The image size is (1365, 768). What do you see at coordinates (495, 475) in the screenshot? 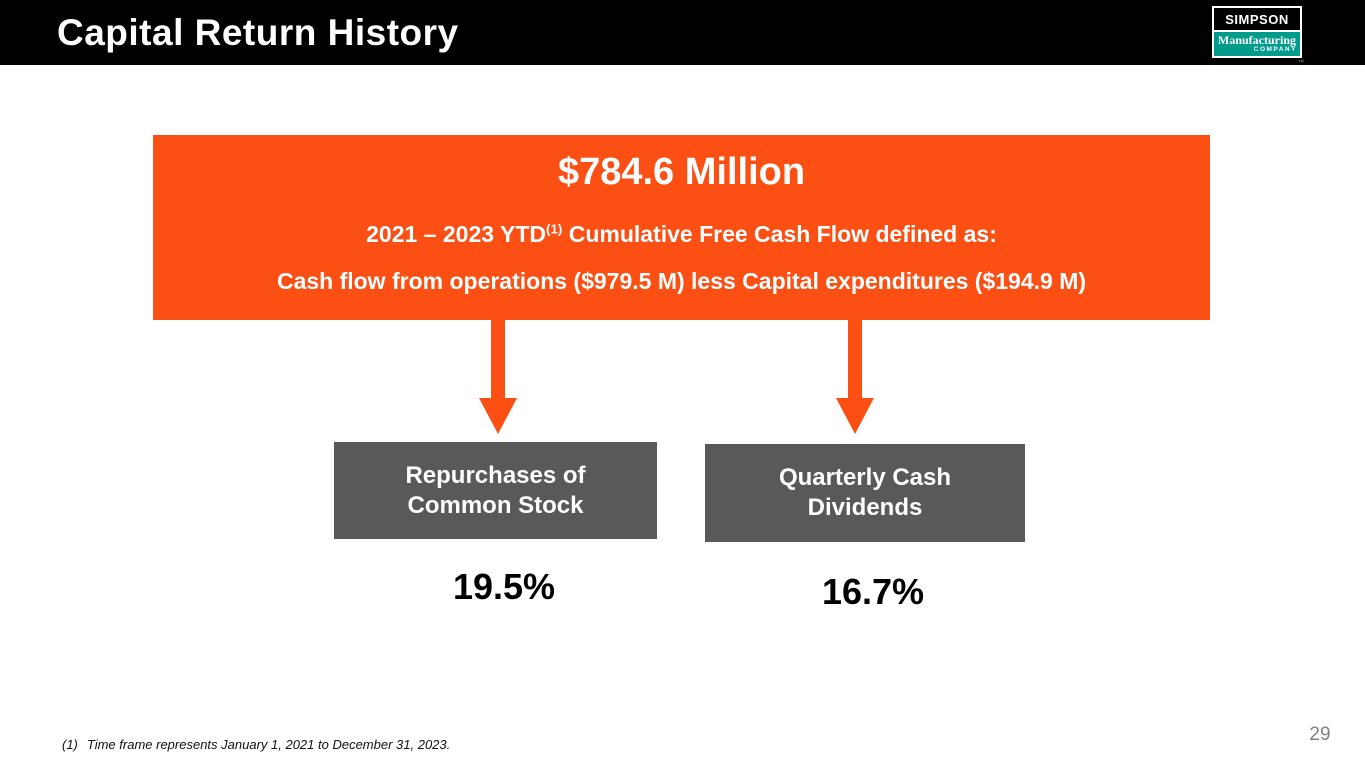
I see `repurchases-label-line1: Repurchases of` at bounding box center [495, 475].